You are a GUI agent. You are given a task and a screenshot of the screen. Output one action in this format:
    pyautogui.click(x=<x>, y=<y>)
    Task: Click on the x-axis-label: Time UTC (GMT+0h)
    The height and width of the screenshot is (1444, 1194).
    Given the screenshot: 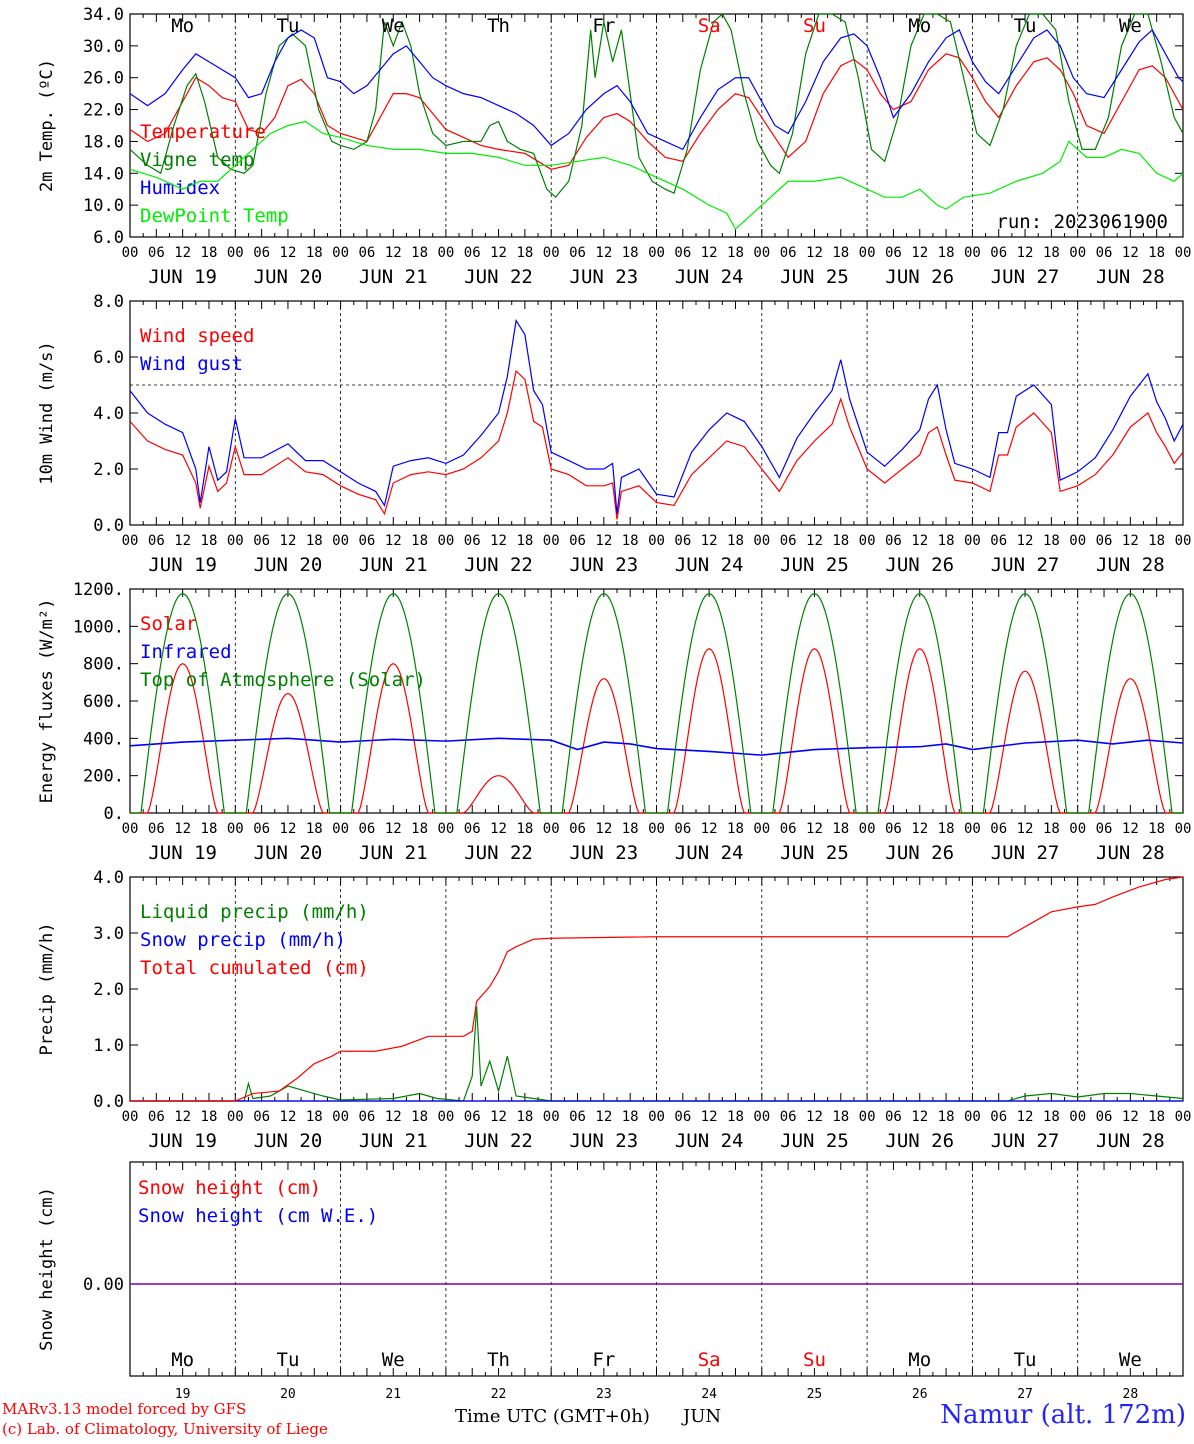 What is the action you would take?
    pyautogui.click(x=552, y=1416)
    